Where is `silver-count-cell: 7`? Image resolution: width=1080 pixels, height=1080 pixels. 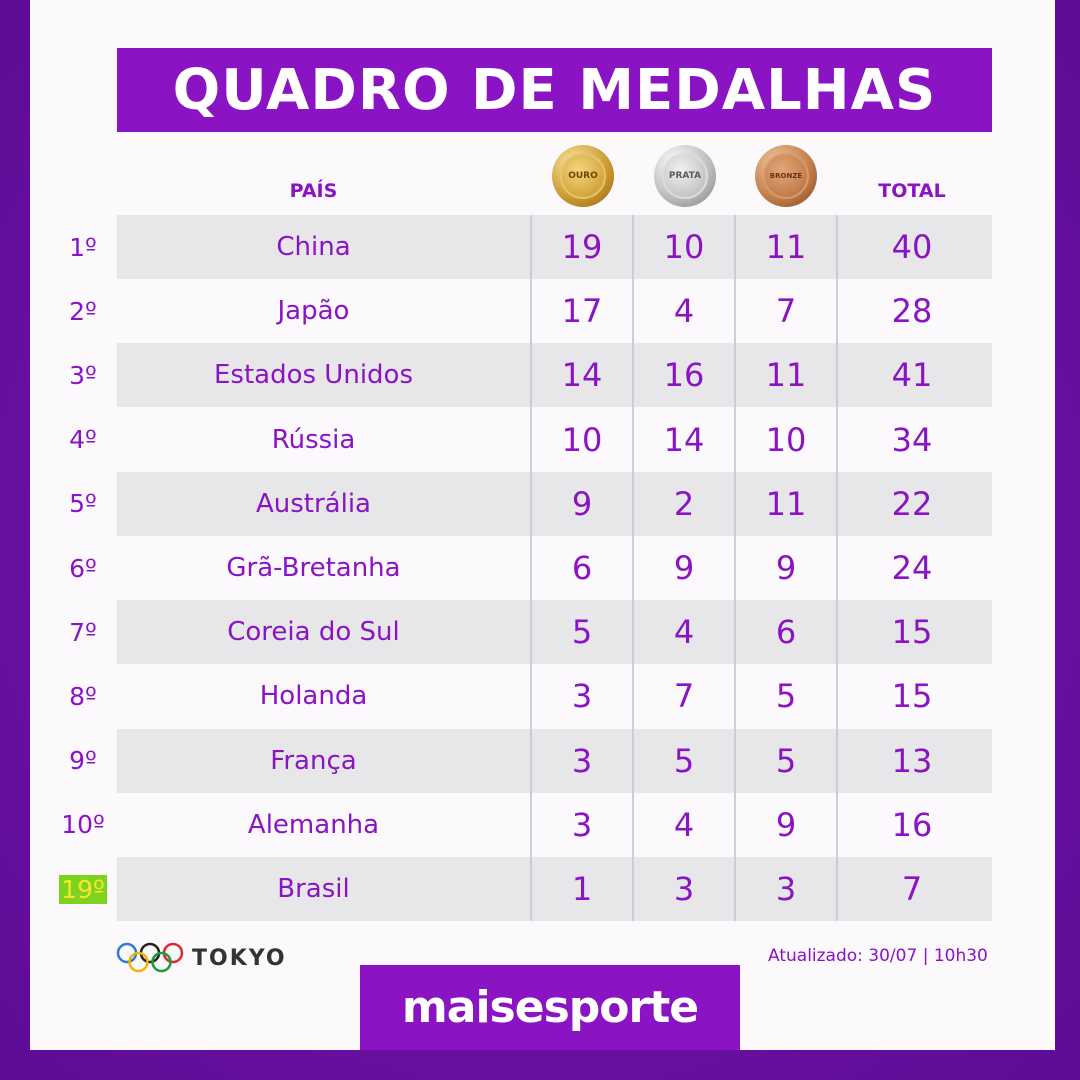 silver-count-cell: 7 is located at coordinates (684, 696).